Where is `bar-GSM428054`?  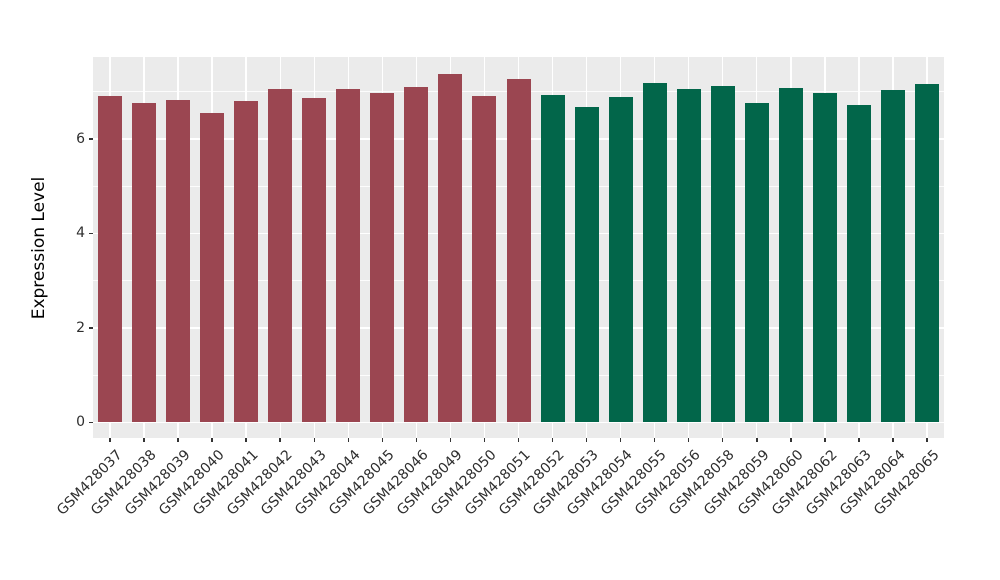
bar-GSM428054 is located at coordinates (620, 260).